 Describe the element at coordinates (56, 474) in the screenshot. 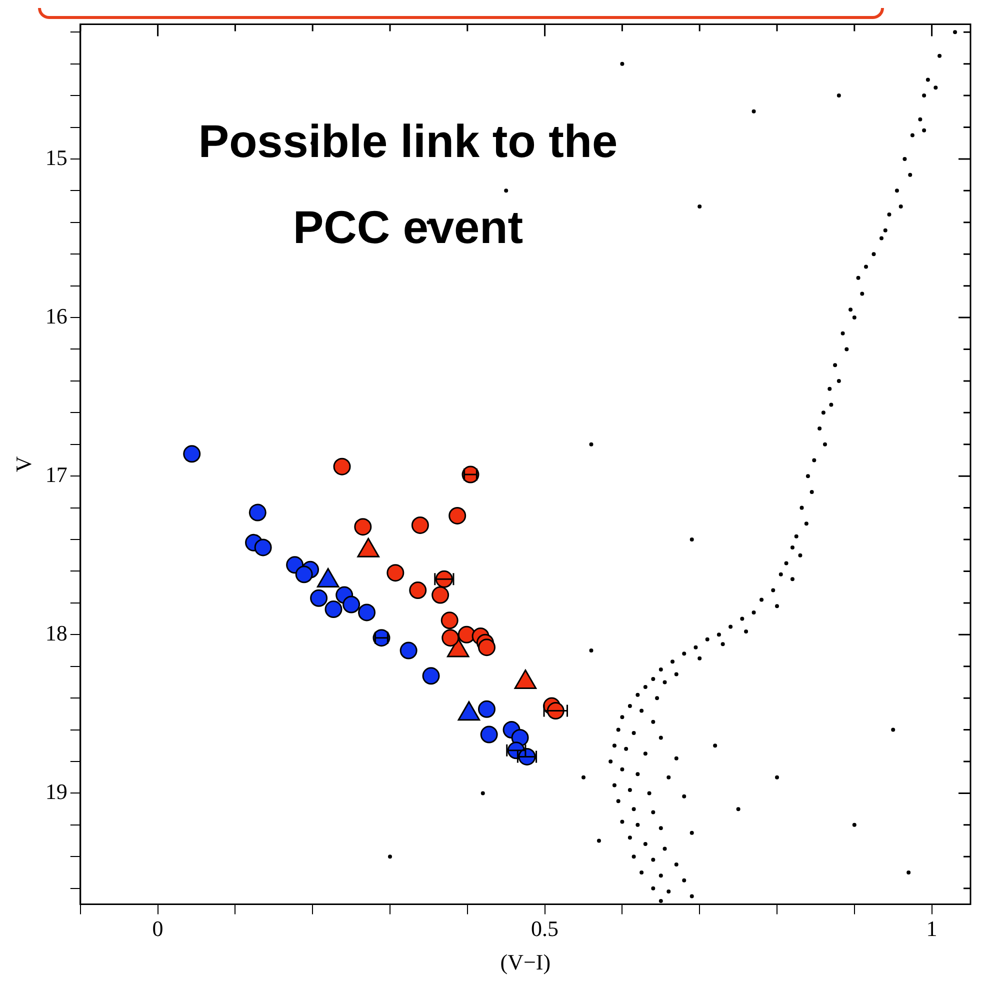

I see `y-tick-label: 17` at that location.